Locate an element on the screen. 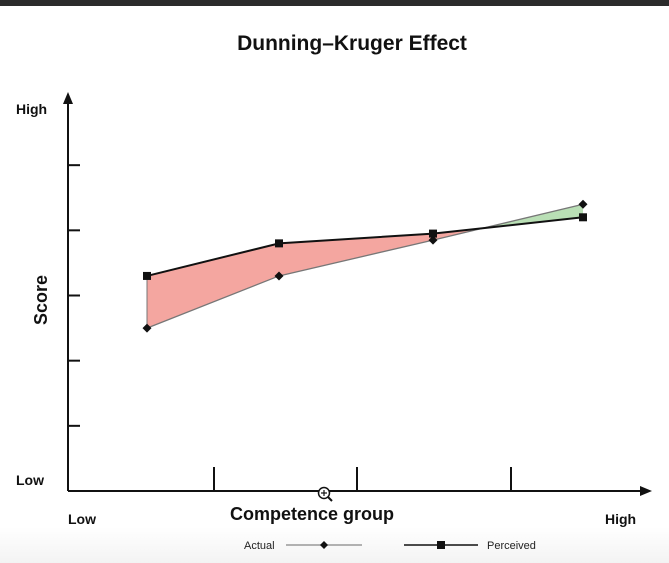  series-lines is located at coordinates (365, 266).